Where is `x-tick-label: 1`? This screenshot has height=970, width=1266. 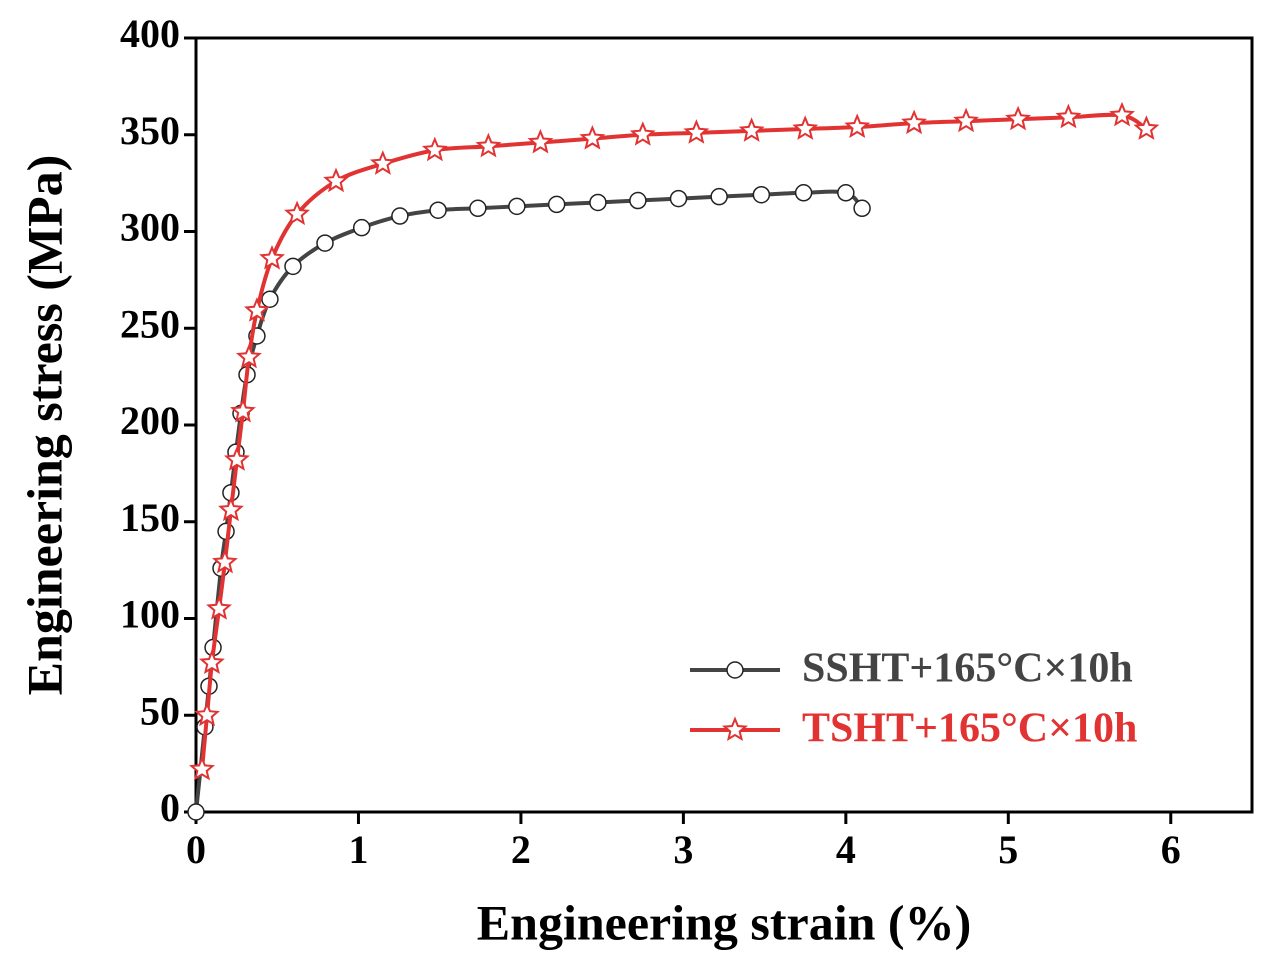
x-tick-label: 1 is located at coordinates (358, 849).